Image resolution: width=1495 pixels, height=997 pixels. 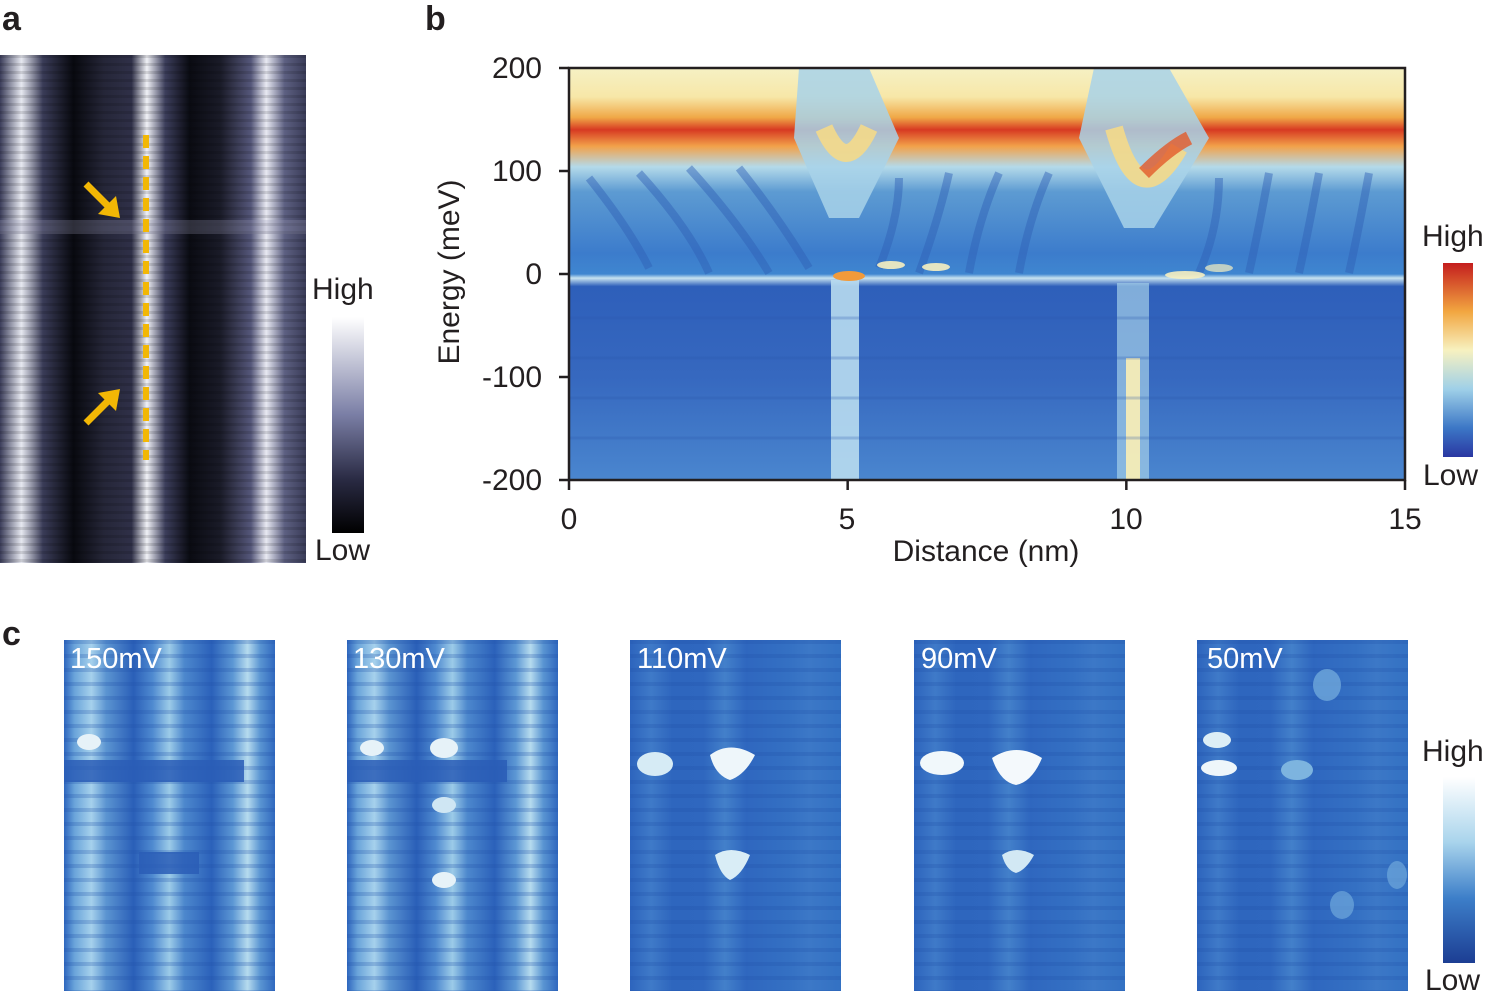 I want to click on y-tick-label: -100, so click(x=511, y=377).